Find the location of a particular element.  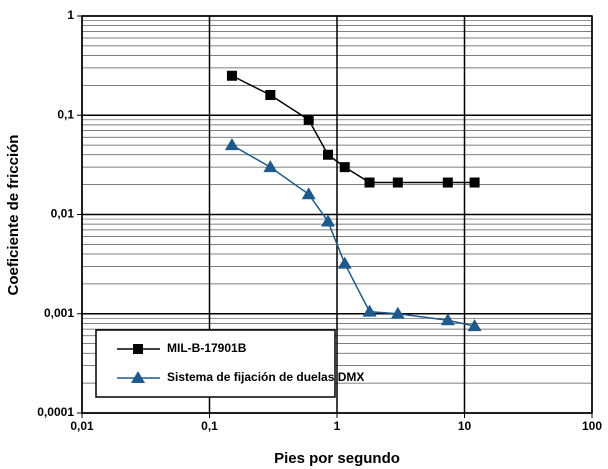

x-tick-label: 10 is located at coordinates (465, 426).